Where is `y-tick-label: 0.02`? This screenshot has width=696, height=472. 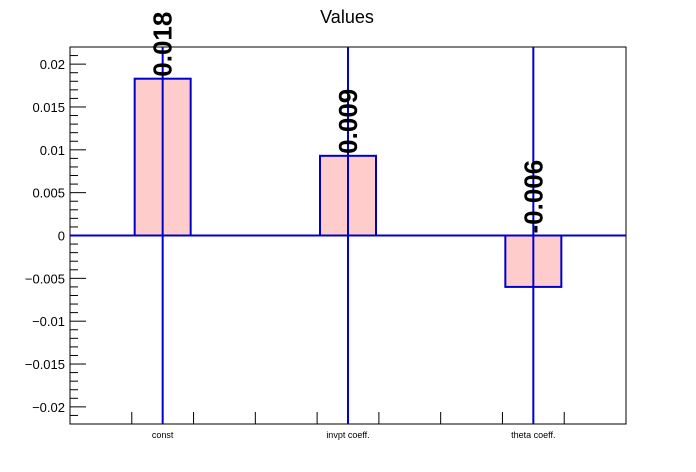
y-tick-label: 0.02 is located at coordinates (52, 64).